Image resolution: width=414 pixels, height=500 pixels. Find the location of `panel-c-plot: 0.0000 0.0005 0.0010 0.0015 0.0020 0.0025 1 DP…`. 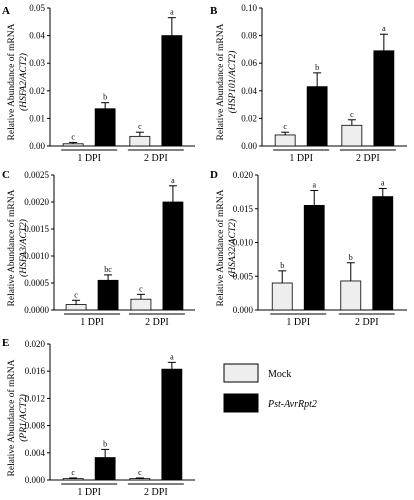

panel-c-plot: 0.0000 0.0005 0.0010 0.0015 0.0020 0.0025 1 DP… is located at coordinates (109, 249).